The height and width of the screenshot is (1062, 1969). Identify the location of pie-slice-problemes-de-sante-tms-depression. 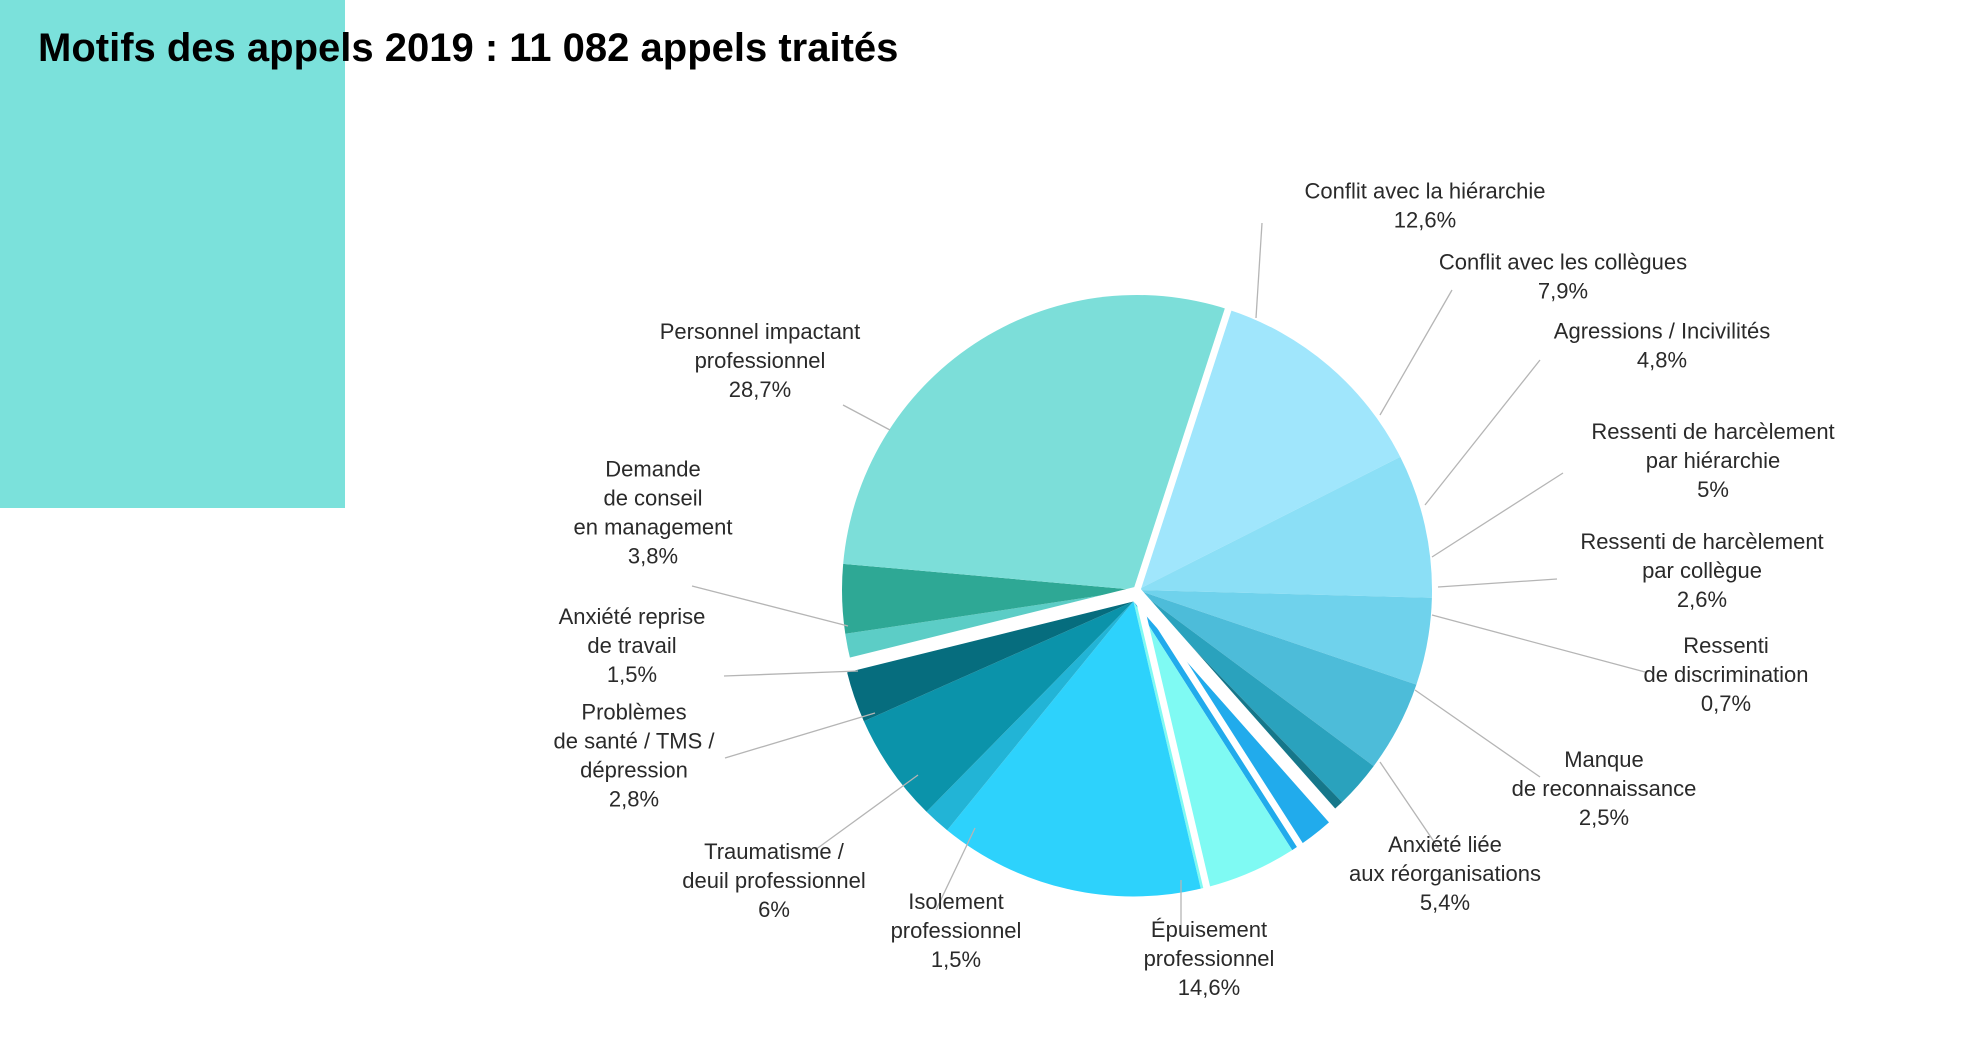
(990, 661).